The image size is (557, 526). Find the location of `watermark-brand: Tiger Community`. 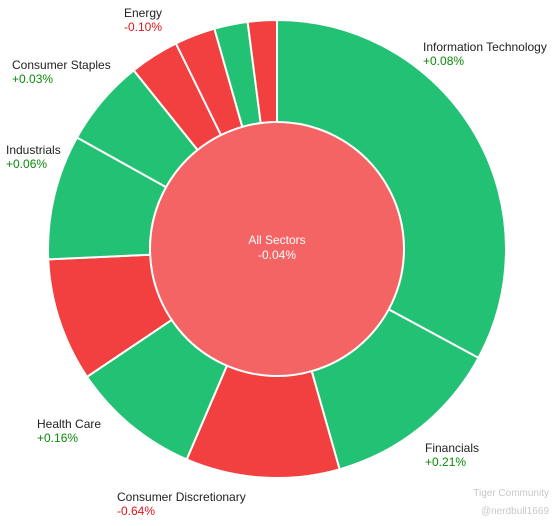

watermark-brand: Tiger Community is located at coordinates (511, 493).